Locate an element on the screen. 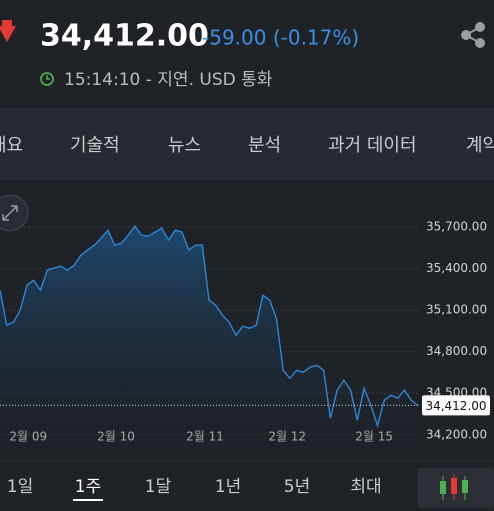  share-button is located at coordinates (473, 35).